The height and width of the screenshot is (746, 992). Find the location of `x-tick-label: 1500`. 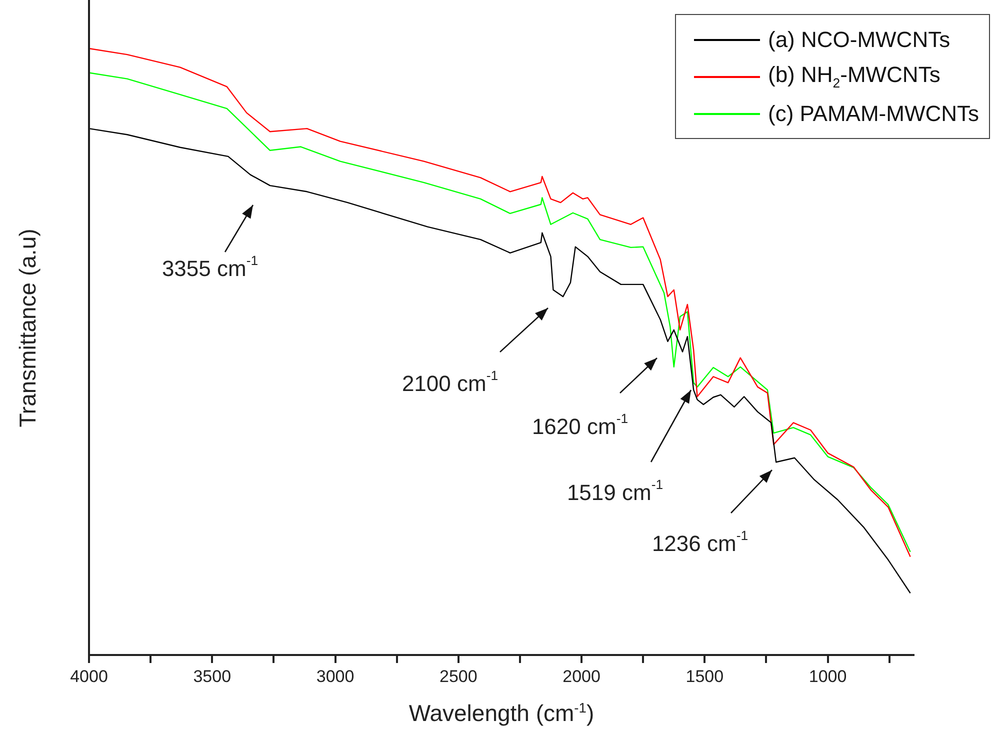

x-tick-label: 1500 is located at coordinates (705, 676).